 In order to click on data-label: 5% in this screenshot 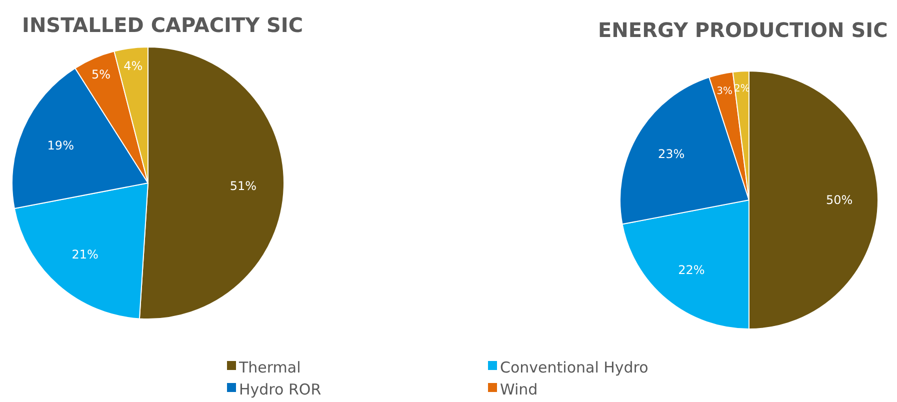, I will do `click(101, 75)`.